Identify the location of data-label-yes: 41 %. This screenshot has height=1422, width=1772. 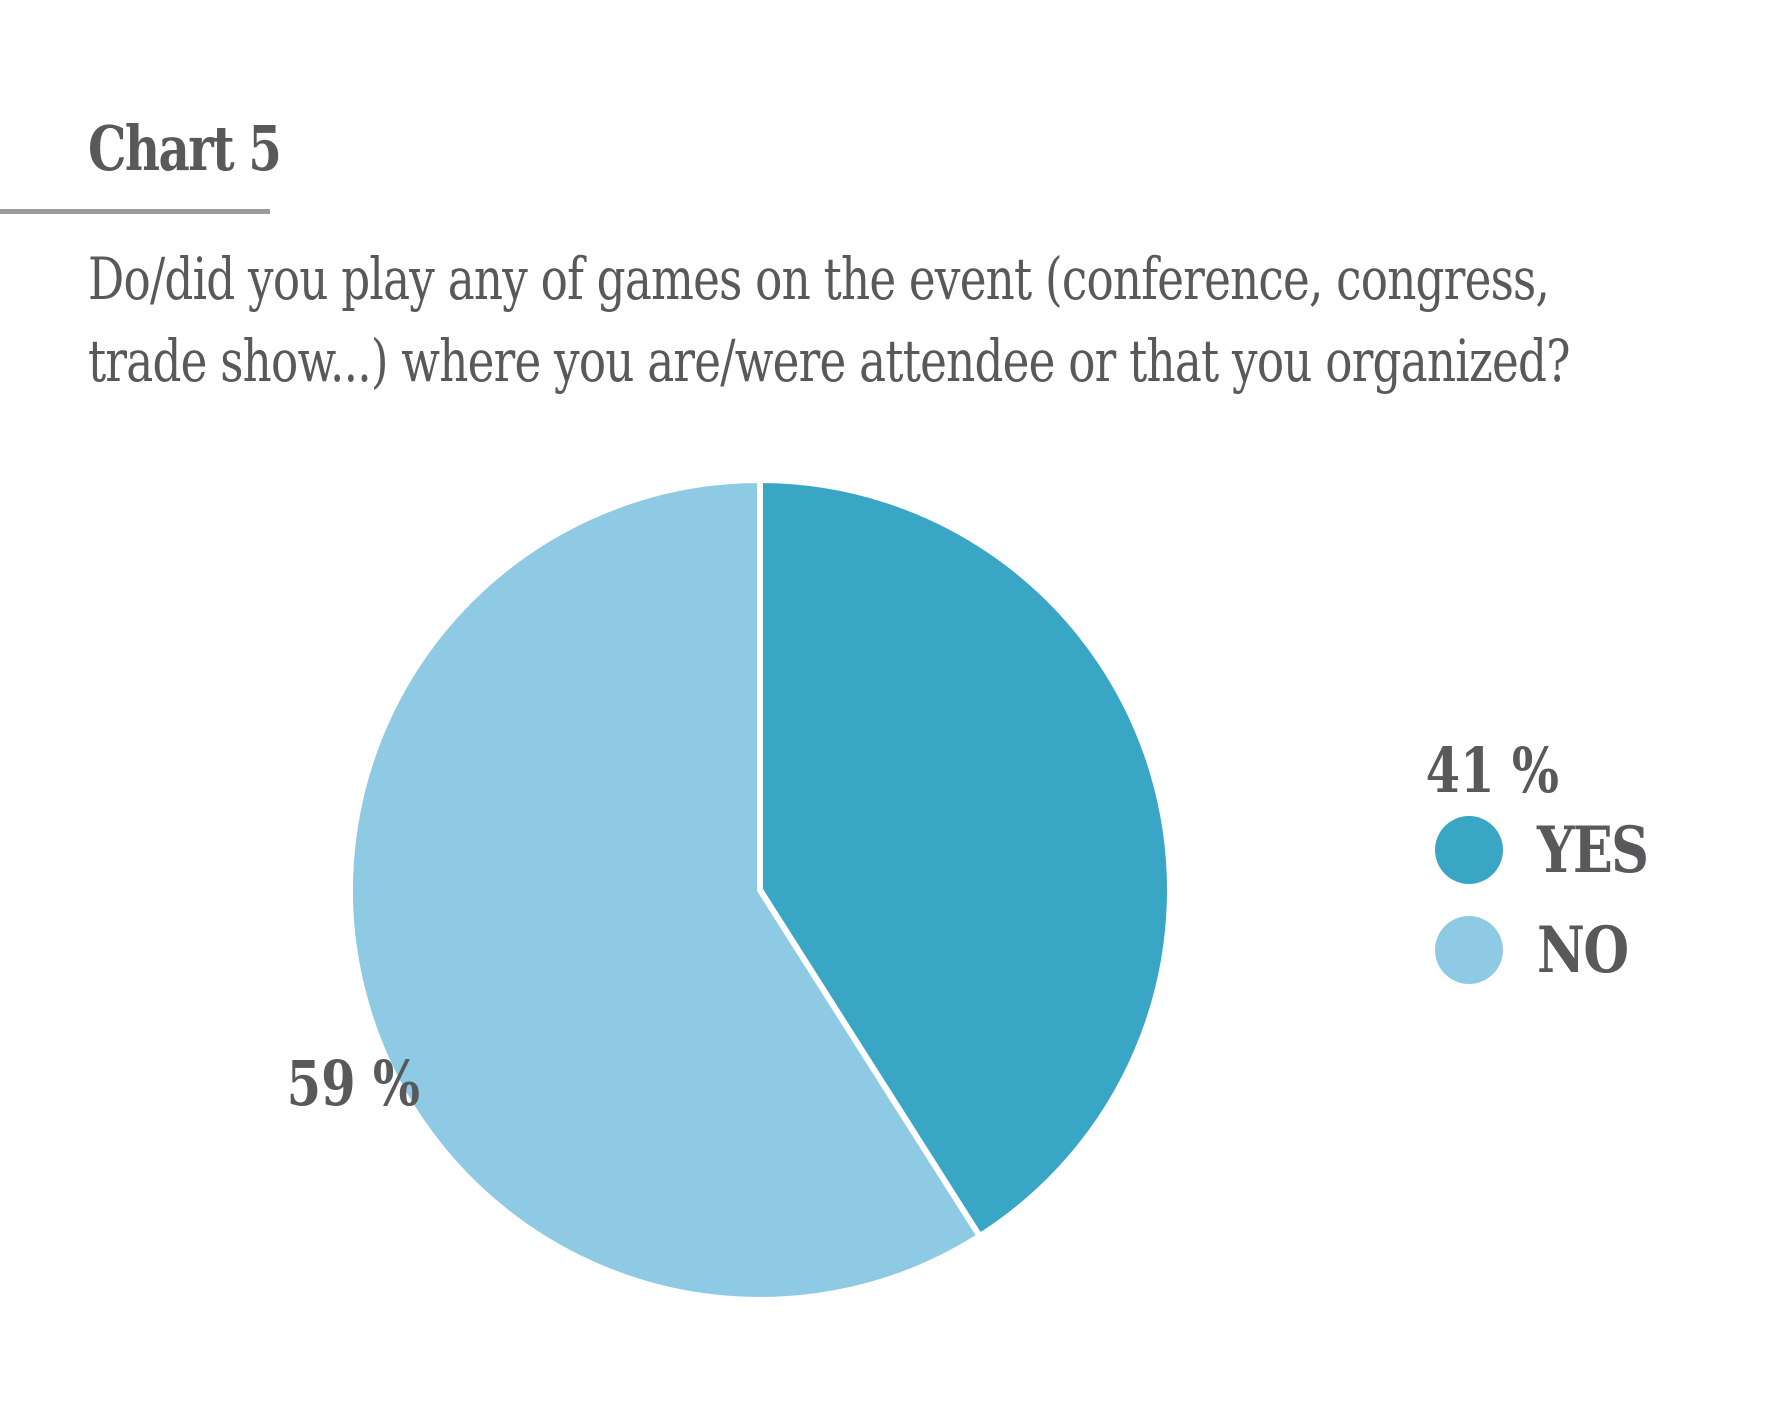
(1492, 771).